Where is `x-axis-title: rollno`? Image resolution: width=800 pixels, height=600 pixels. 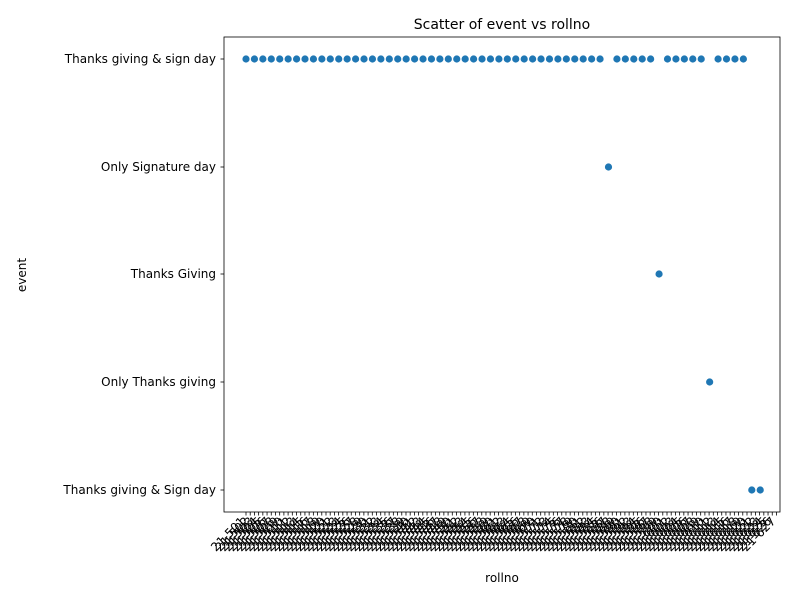
x-axis-title: rollno is located at coordinates (502, 578).